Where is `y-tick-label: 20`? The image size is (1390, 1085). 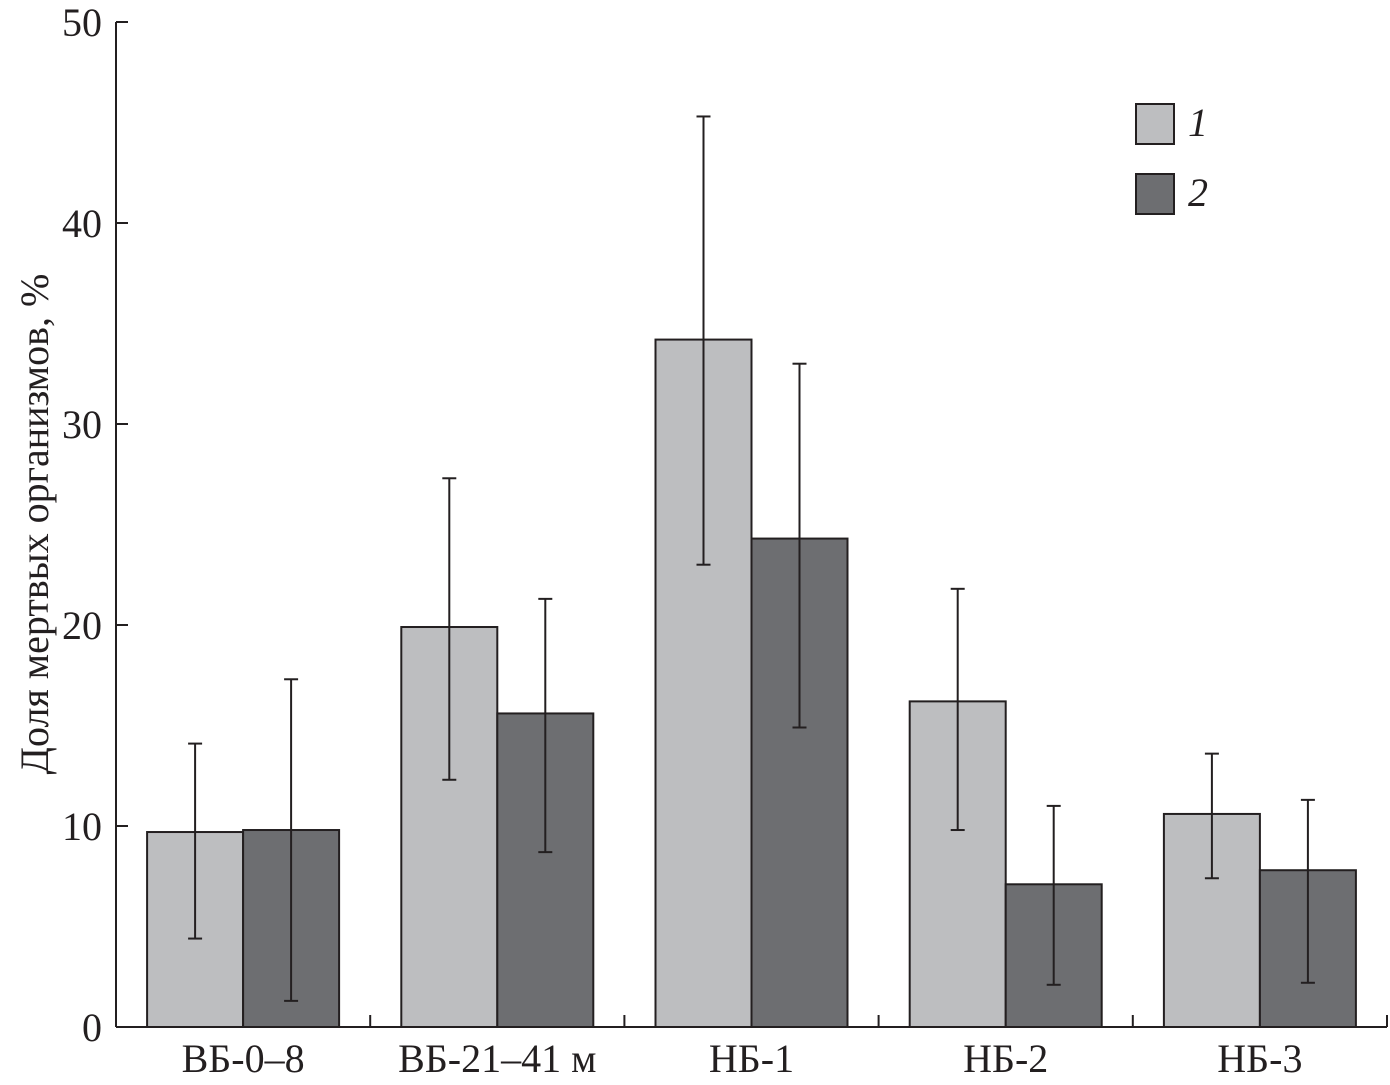 y-tick-label: 20 is located at coordinates (82, 625).